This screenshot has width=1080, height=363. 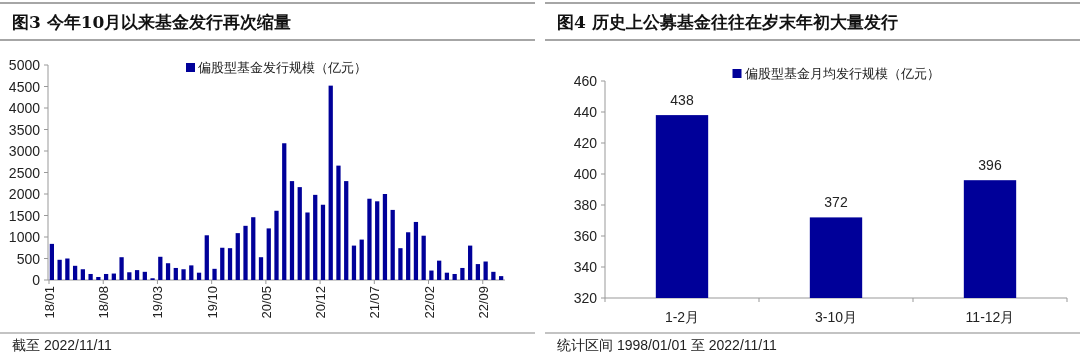 What do you see at coordinates (62, 345) in the screenshot?
I see `text: 截至 2022/11/11` at bounding box center [62, 345].